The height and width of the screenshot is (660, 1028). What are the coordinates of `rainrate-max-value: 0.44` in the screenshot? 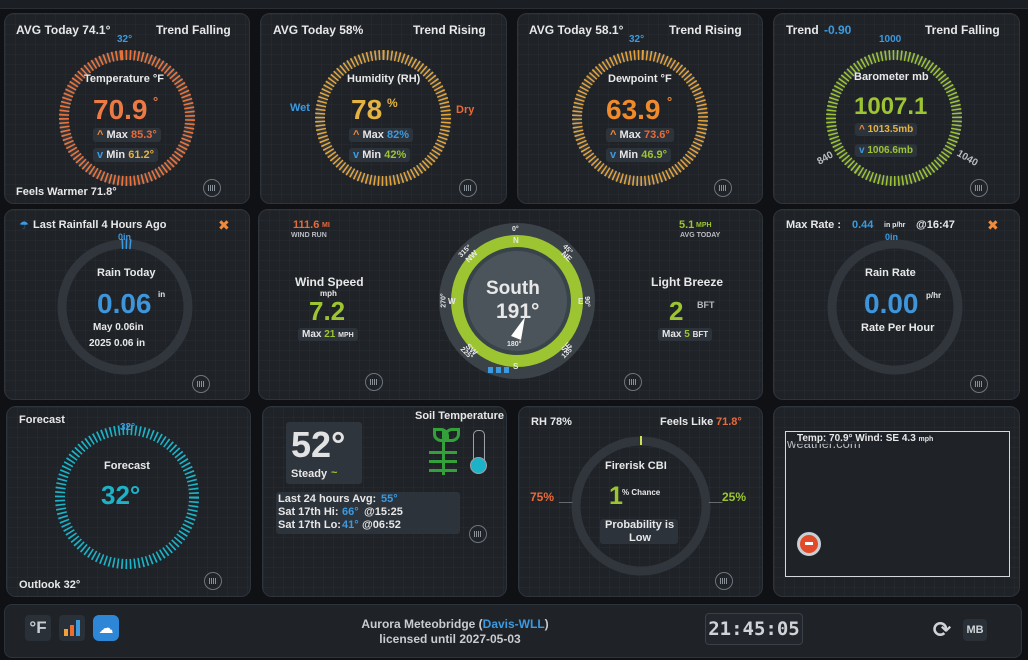 It's located at (863, 225).